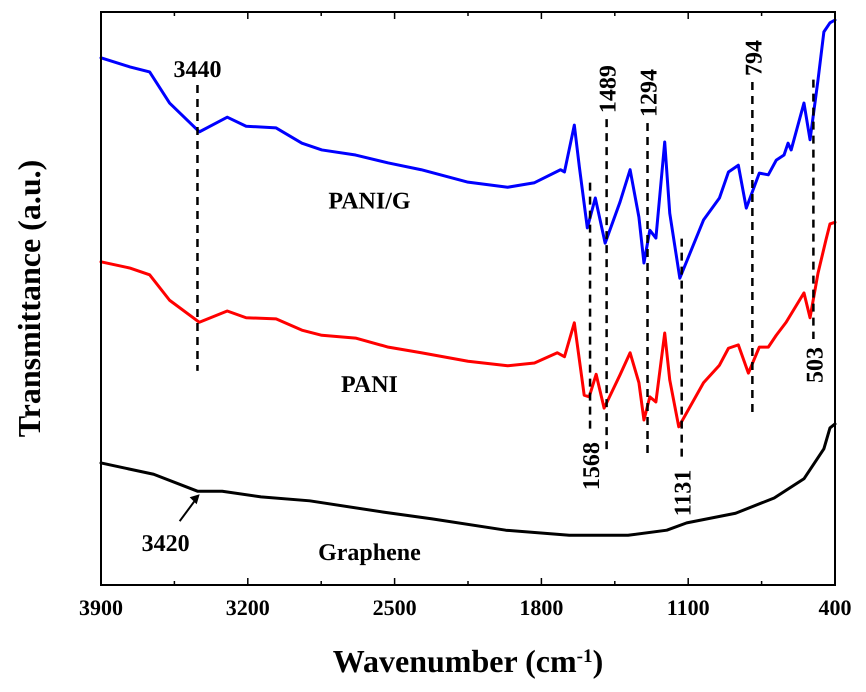 This screenshot has width=866, height=692. Describe the element at coordinates (649, 93) in the screenshot. I see `ref-line-label: 1294` at that location.